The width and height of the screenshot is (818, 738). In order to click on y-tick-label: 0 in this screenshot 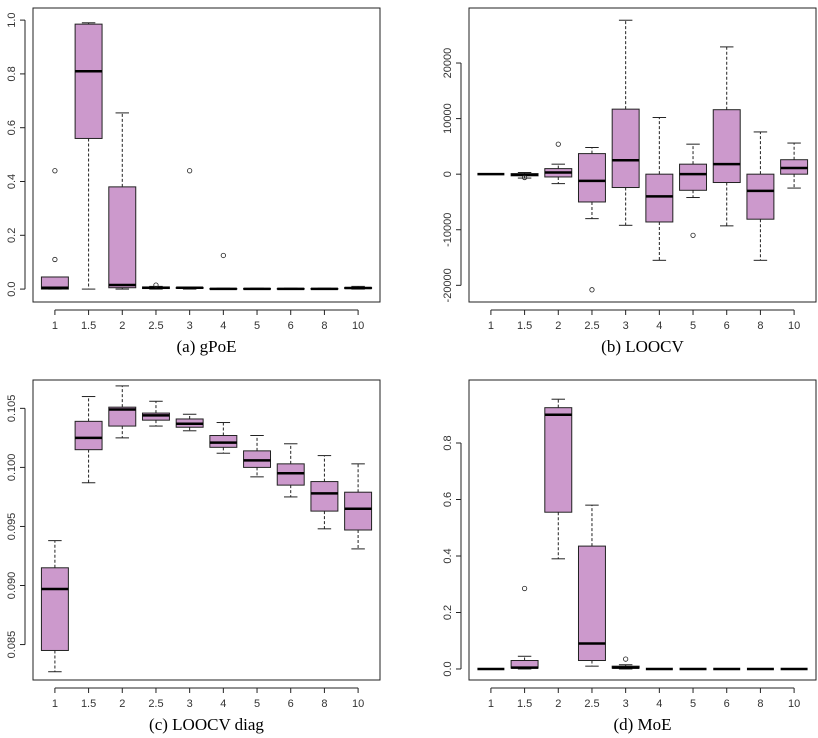, I will do `click(448, 174)`.